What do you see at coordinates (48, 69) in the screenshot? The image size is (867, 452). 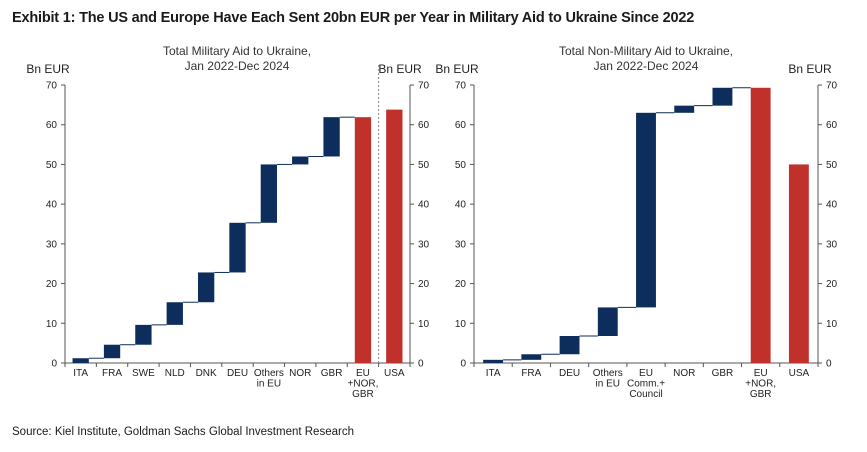 I see `chart-1-ylabel-left: Bn EUR` at bounding box center [48, 69].